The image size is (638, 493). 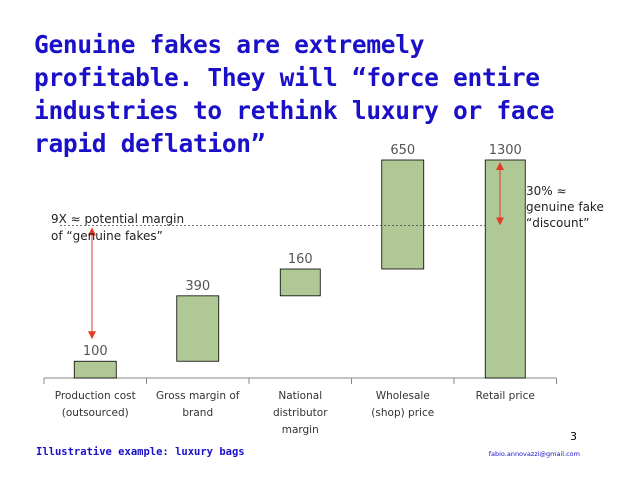 I want to click on annotation-discount: genuine fake, so click(x=565, y=207).